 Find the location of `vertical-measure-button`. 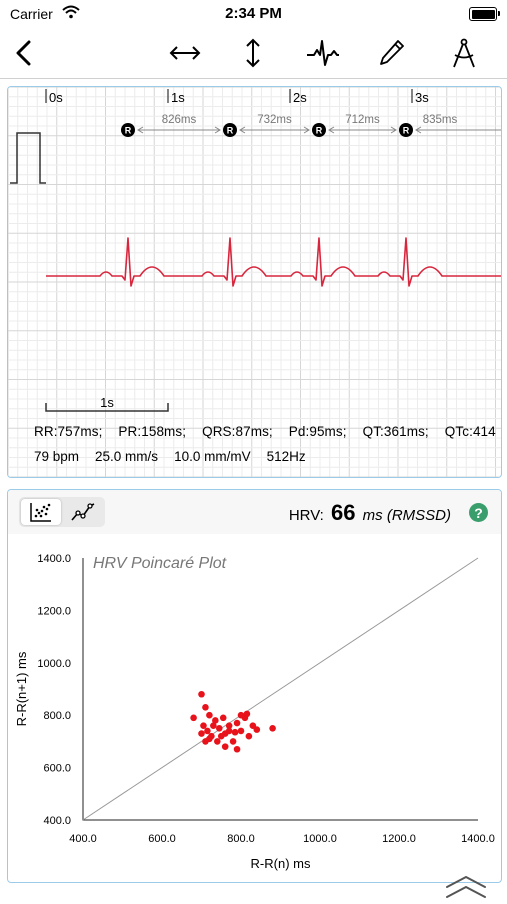

vertical-measure-button is located at coordinates (253, 53).